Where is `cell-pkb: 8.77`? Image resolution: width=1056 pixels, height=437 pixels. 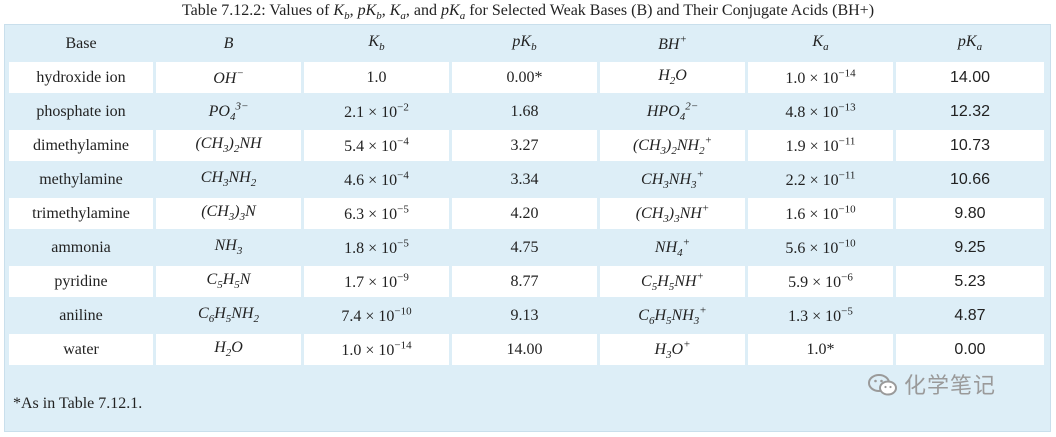
cell-pkb: 8.77 is located at coordinates (524, 281).